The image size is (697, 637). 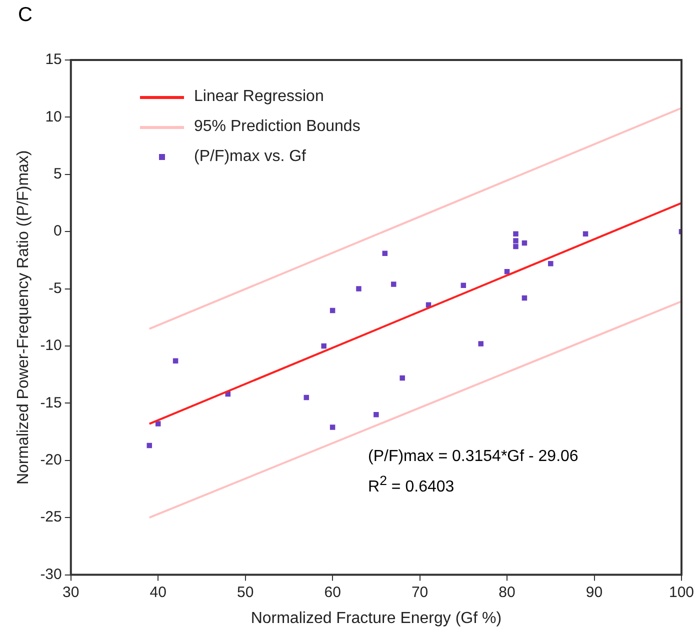 I want to click on y-tick-label: -30, so click(x=51, y=574).